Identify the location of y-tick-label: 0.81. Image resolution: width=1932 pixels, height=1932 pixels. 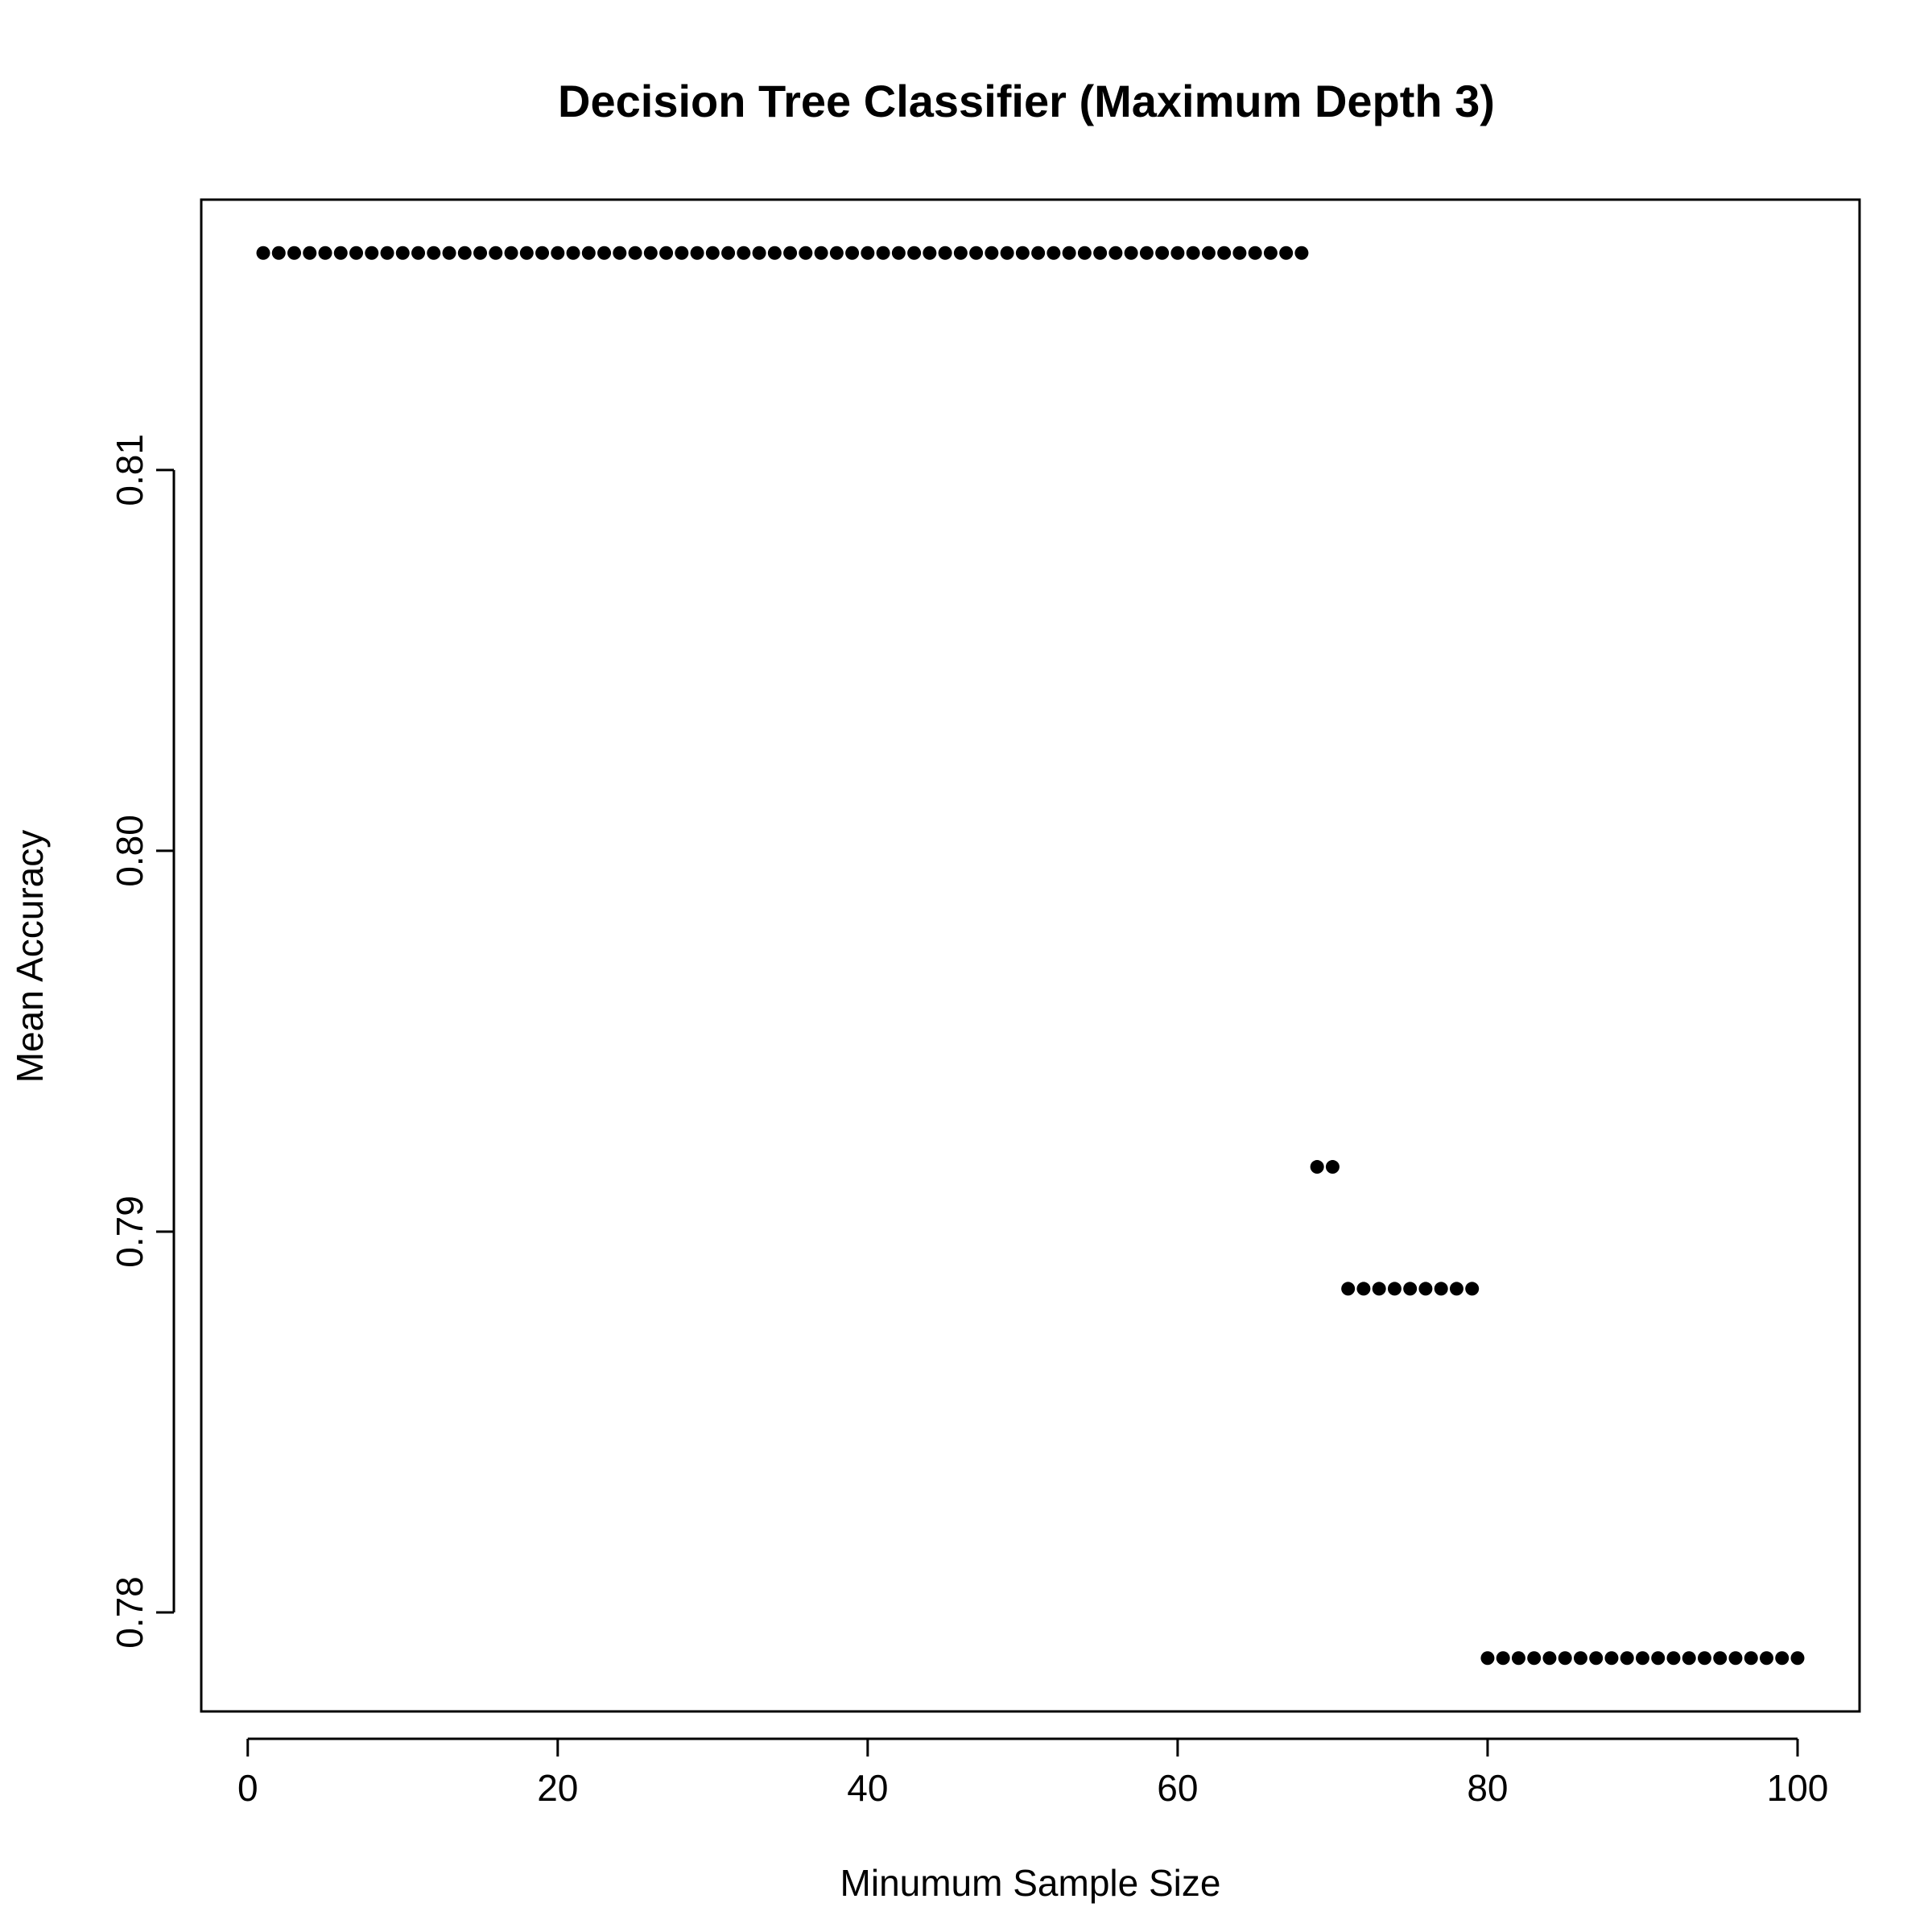
(130, 470).